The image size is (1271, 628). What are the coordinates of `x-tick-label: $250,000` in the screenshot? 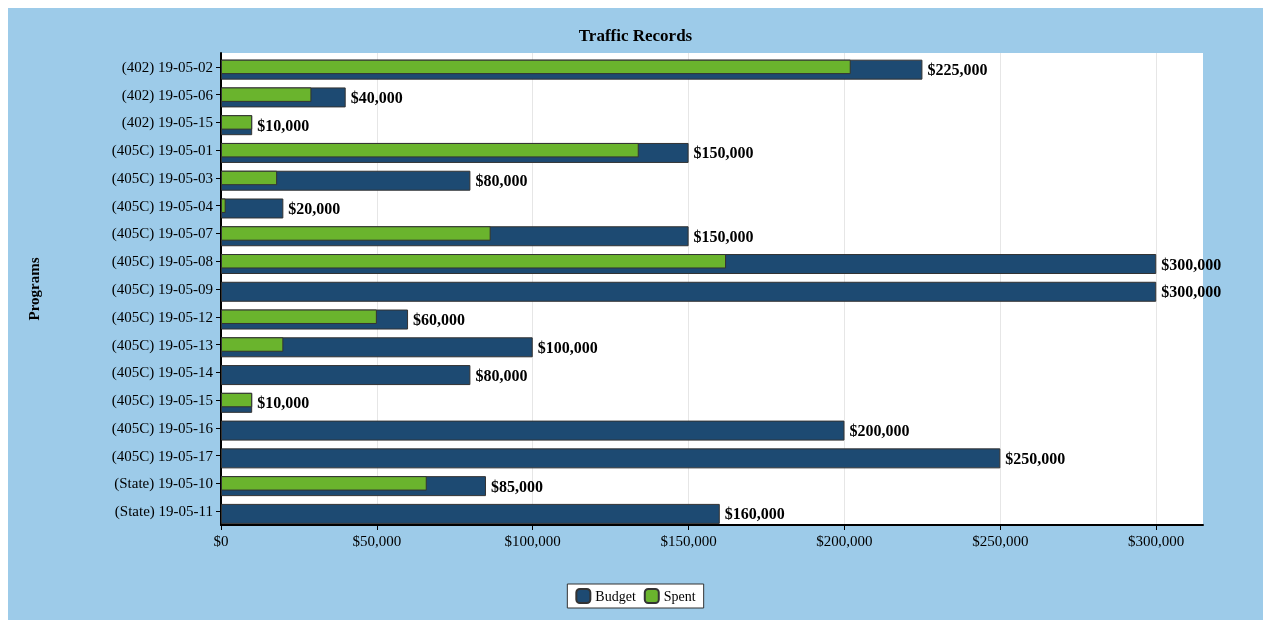 It's located at (1000, 540).